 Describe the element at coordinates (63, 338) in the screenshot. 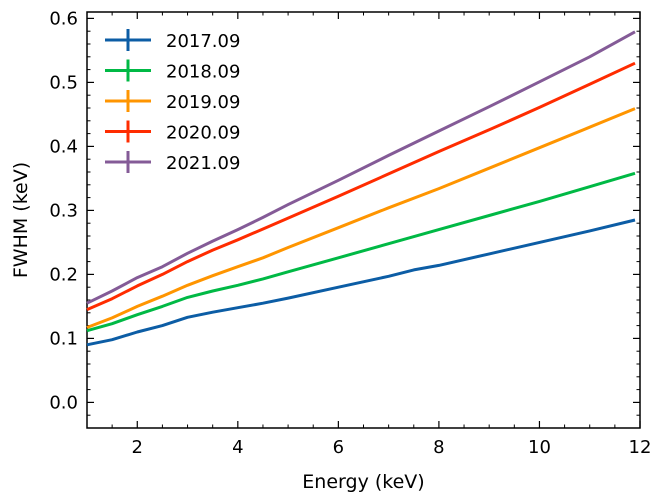

I see `y-tick-label: 0.1` at that location.